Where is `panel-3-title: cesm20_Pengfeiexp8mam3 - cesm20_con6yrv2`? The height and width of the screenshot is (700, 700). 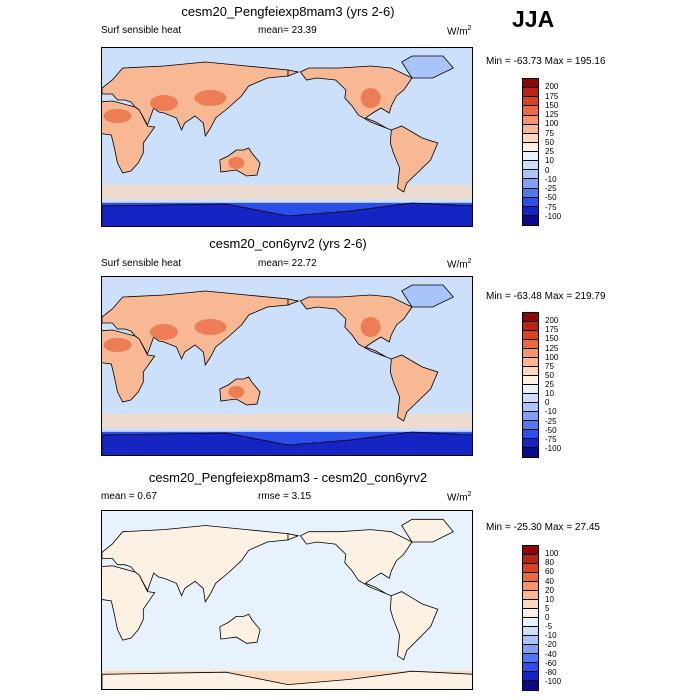
panel-3-title: cesm20_Pengfeiexp8mam3 - cesm20_con6yrv2 is located at coordinates (288, 477).